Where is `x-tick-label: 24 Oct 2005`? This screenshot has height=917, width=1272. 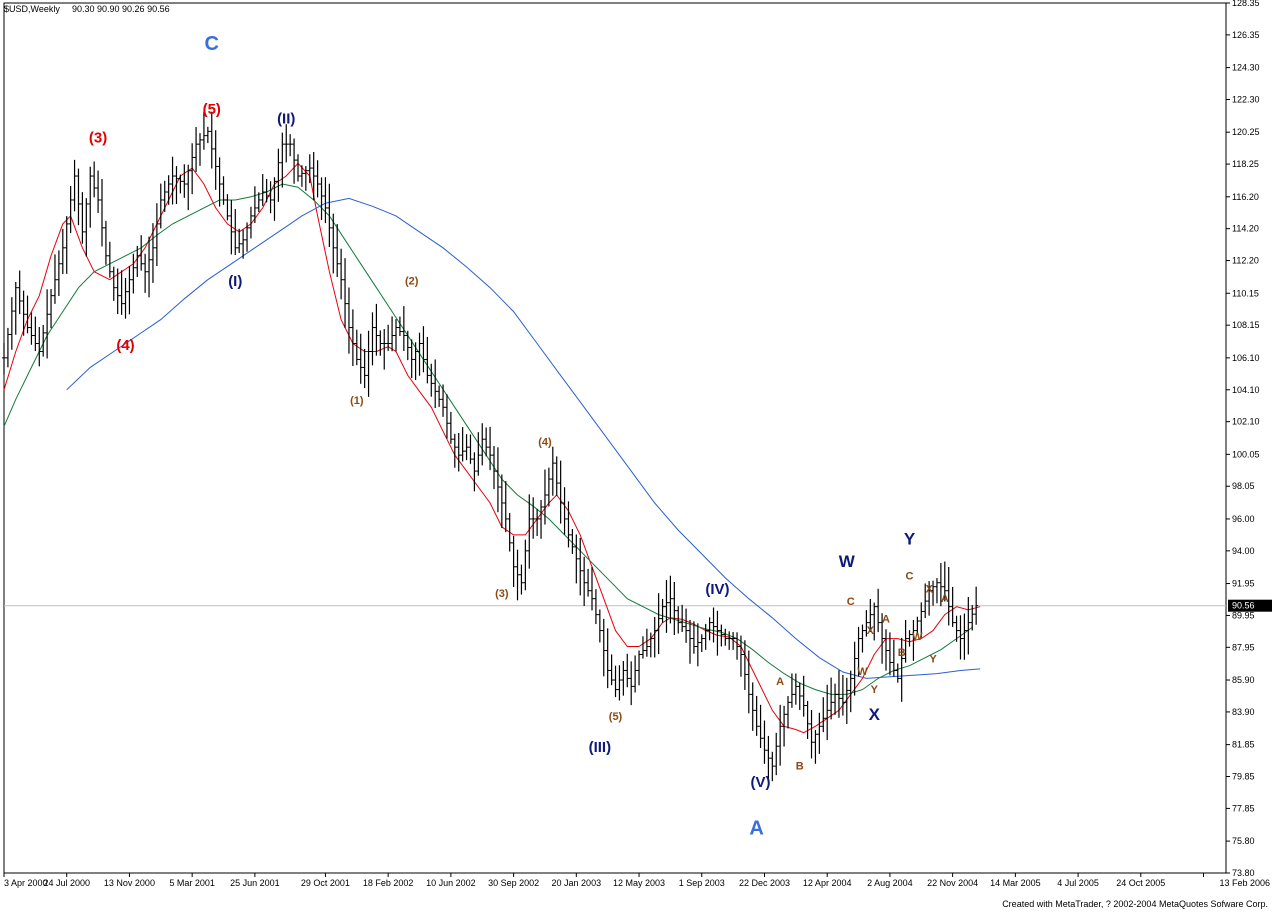 x-tick-label: 24 Oct 2005 is located at coordinates (1140, 883).